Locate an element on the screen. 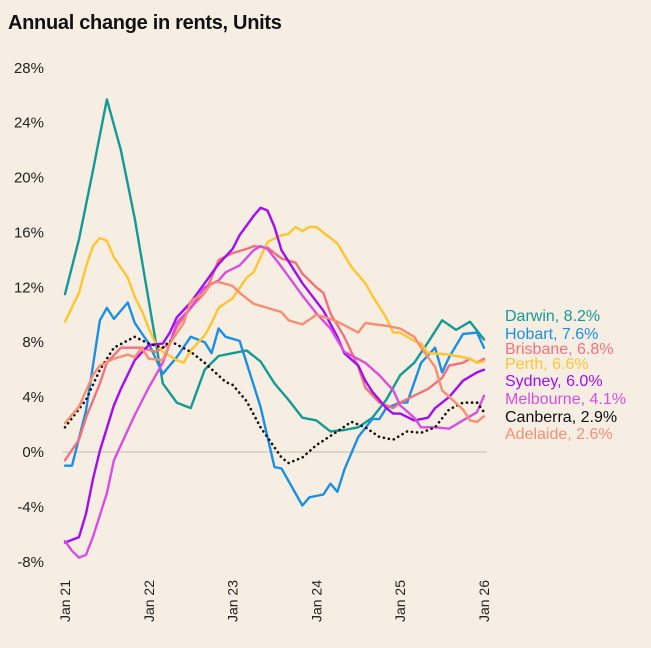  legend-label-hobart: Hobart, 7.6% is located at coordinates (551, 334).